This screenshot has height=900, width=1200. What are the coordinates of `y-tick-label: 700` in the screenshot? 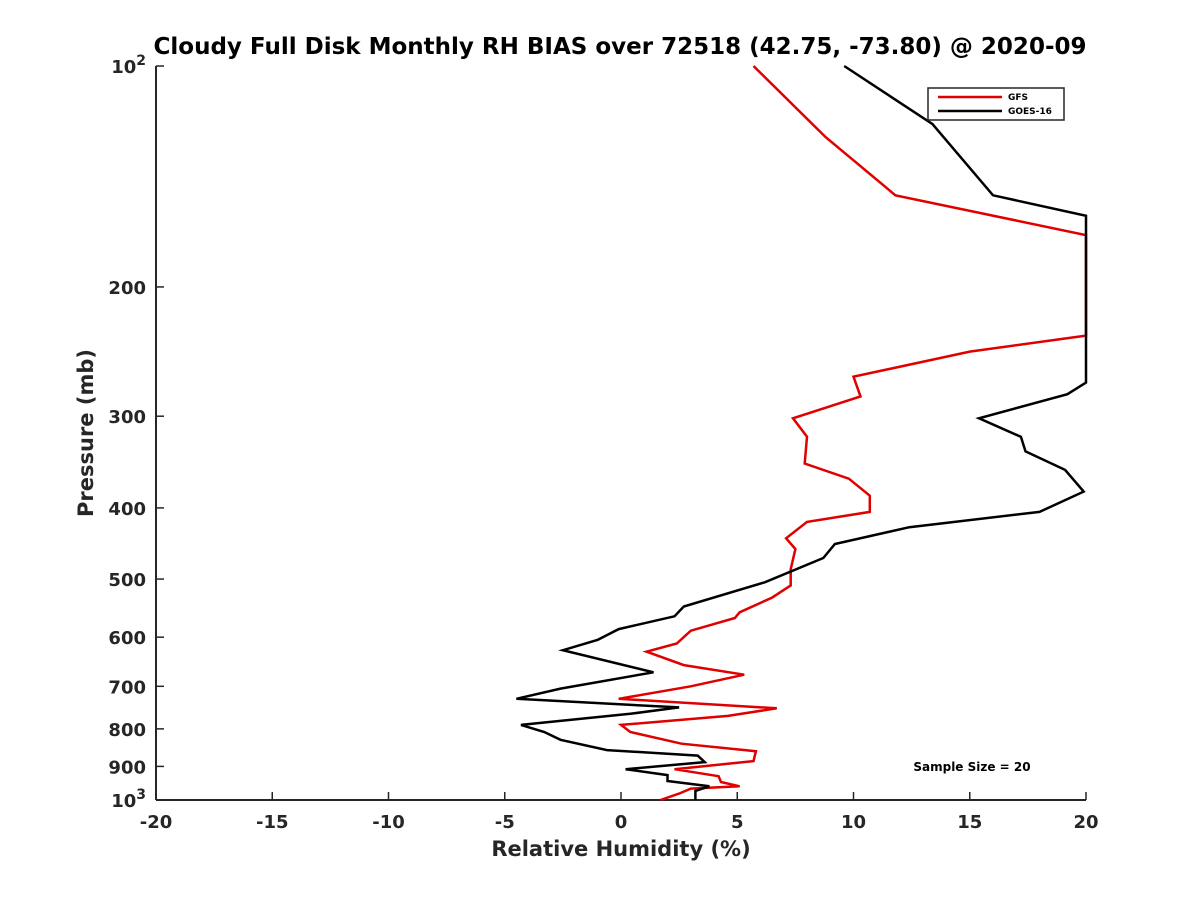 It's located at (127, 687).